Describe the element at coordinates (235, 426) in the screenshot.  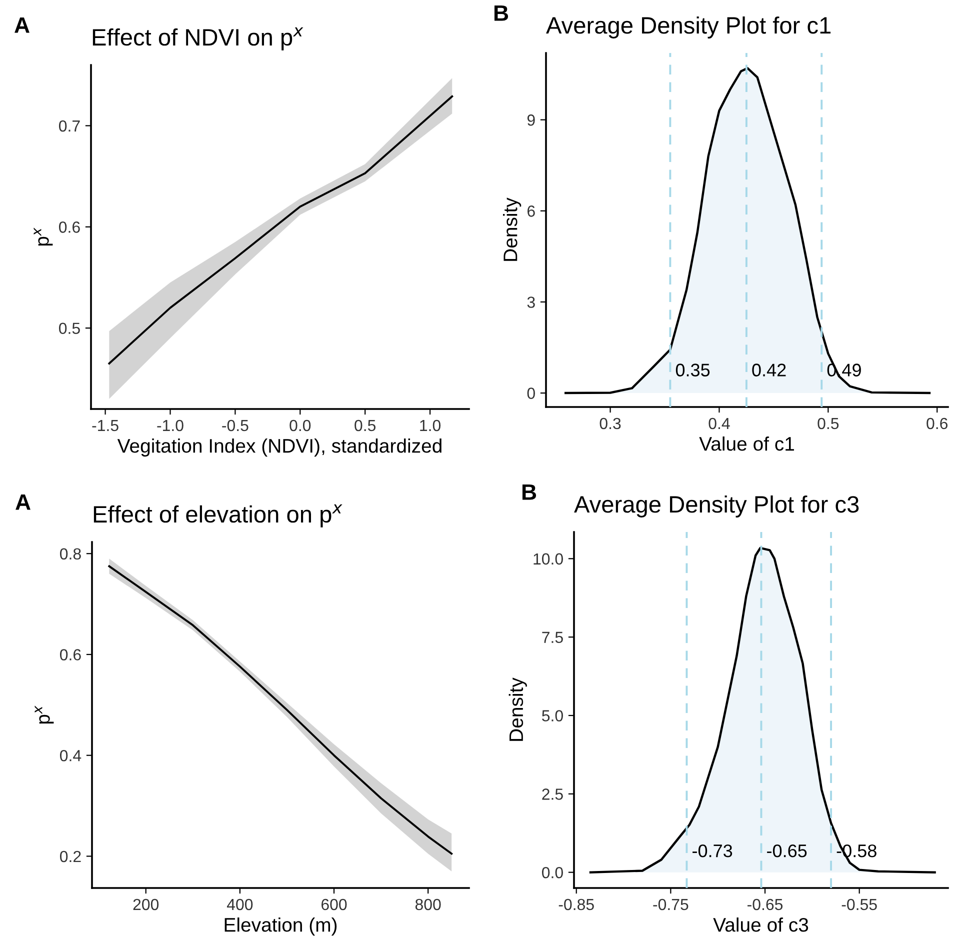
I see `x-tick-label: -0.5` at that location.